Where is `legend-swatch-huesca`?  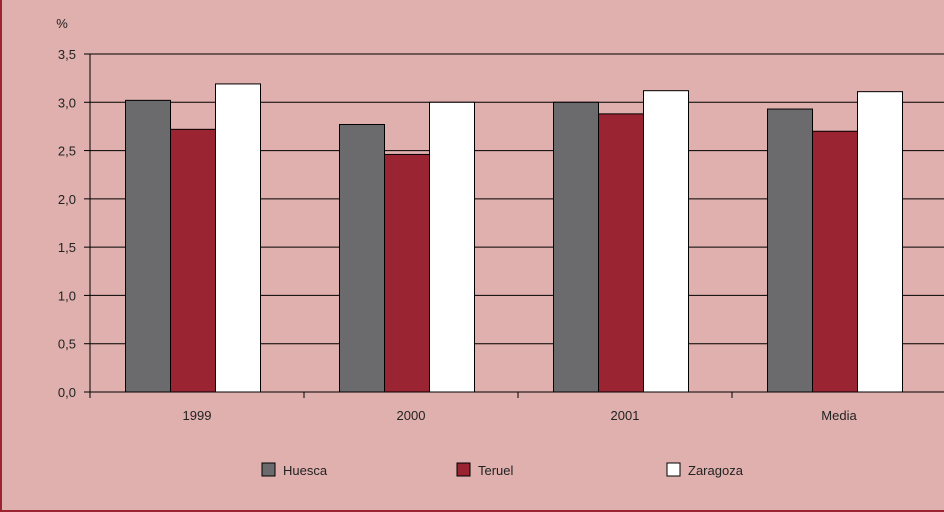
legend-swatch-huesca is located at coordinates (268, 469).